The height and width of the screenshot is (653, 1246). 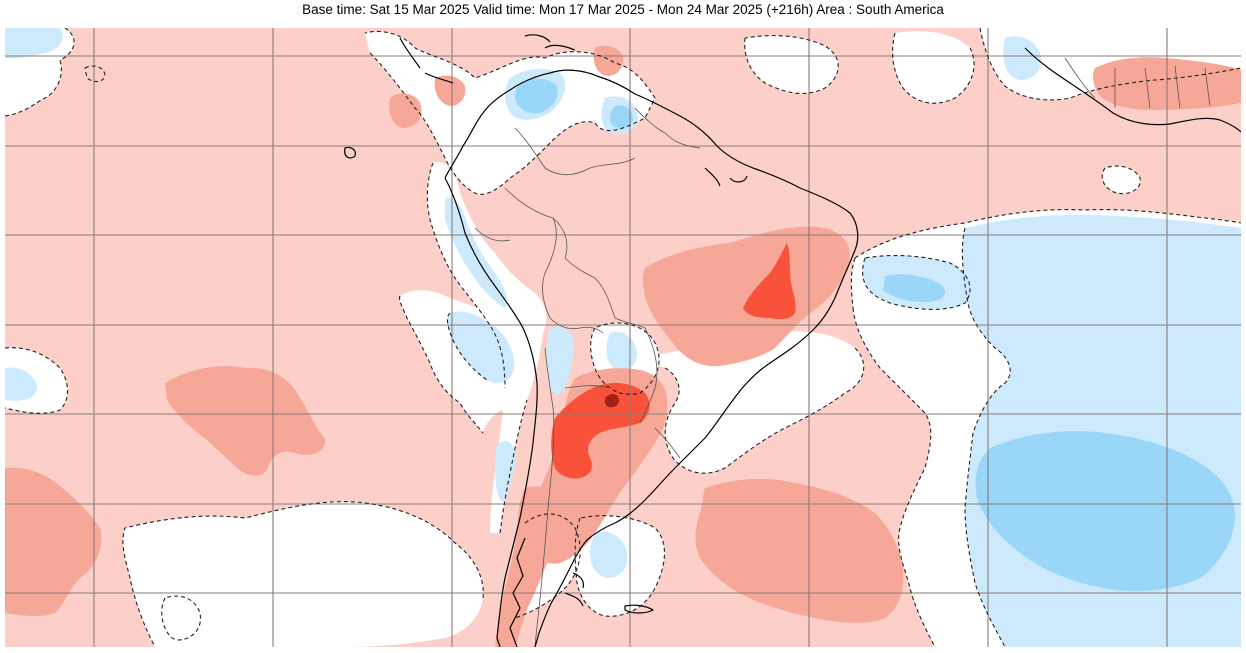 I want to click on warm-extreme-region, so click(x=611, y=400).